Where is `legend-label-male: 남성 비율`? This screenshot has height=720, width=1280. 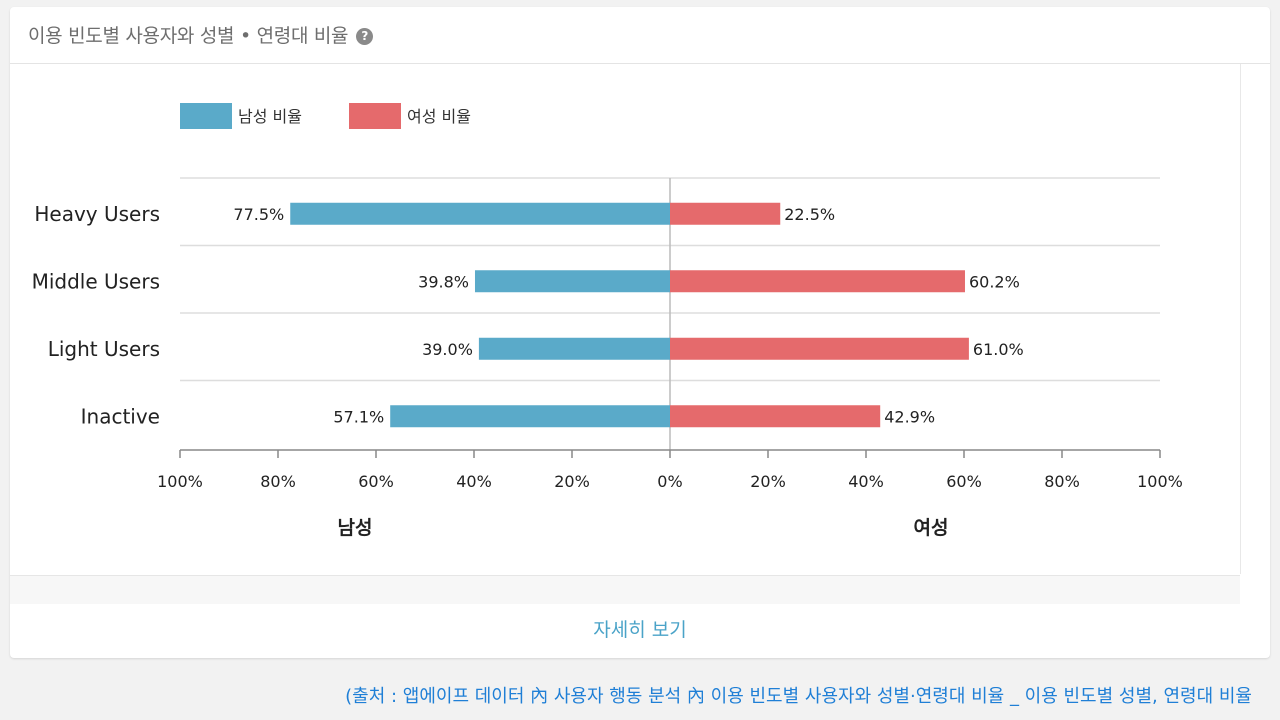 legend-label-male: 남성 비율 is located at coordinates (270, 116).